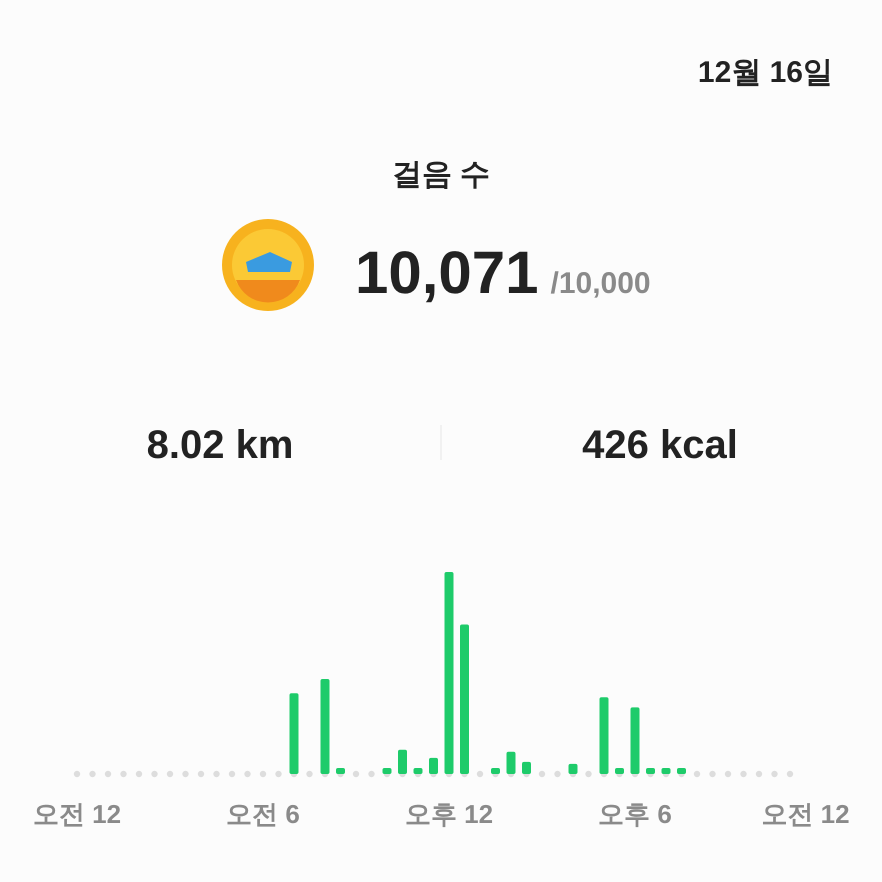 This screenshot has width=882, height=882. Describe the element at coordinates (441, 174) in the screenshot. I see `chart-title: 걸음 수` at that location.